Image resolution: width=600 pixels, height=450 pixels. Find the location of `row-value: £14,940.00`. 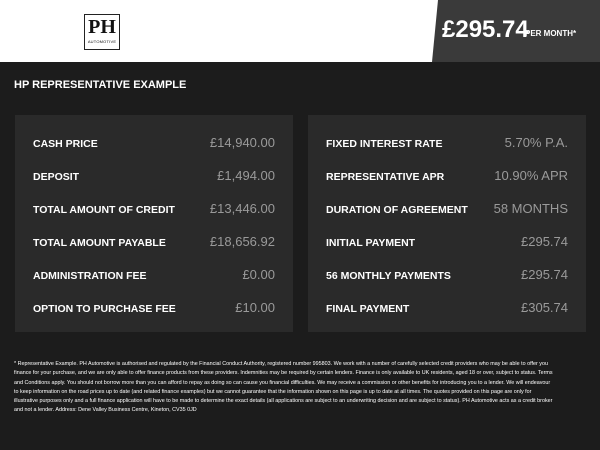

row-value: £14,940.00 is located at coordinates (242, 142).